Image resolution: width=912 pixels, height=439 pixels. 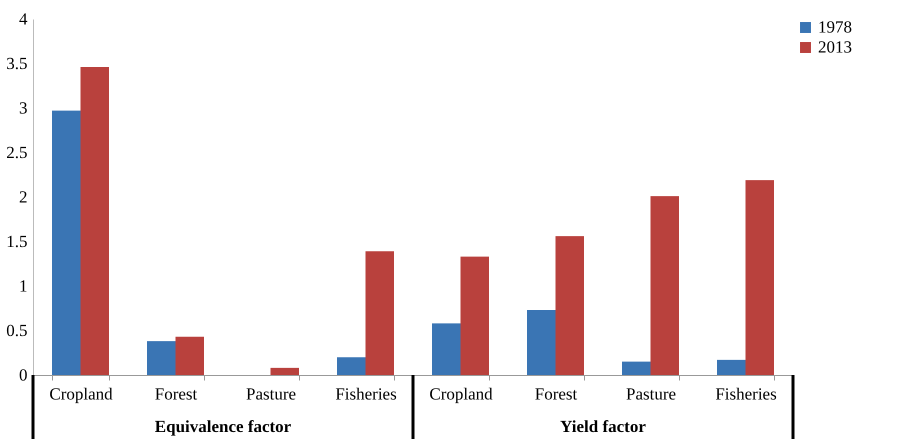 I want to click on y-tick-label: 3.5, so click(x=17, y=63).